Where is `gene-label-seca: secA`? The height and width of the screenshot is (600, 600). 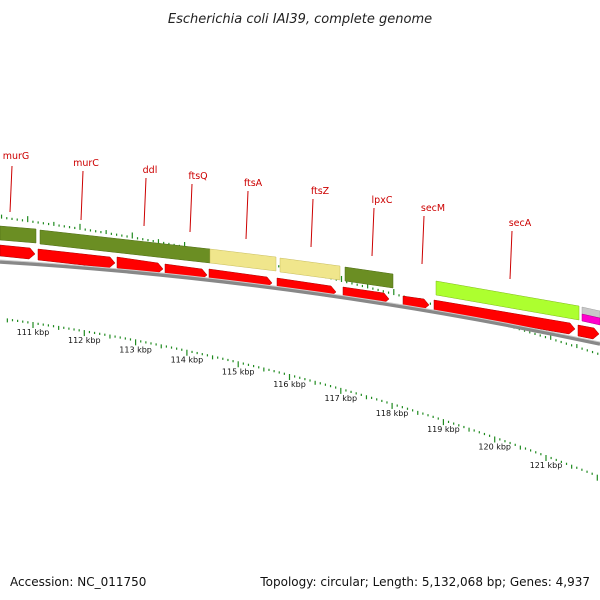
gene-label-seca: secA is located at coordinates (520, 223).